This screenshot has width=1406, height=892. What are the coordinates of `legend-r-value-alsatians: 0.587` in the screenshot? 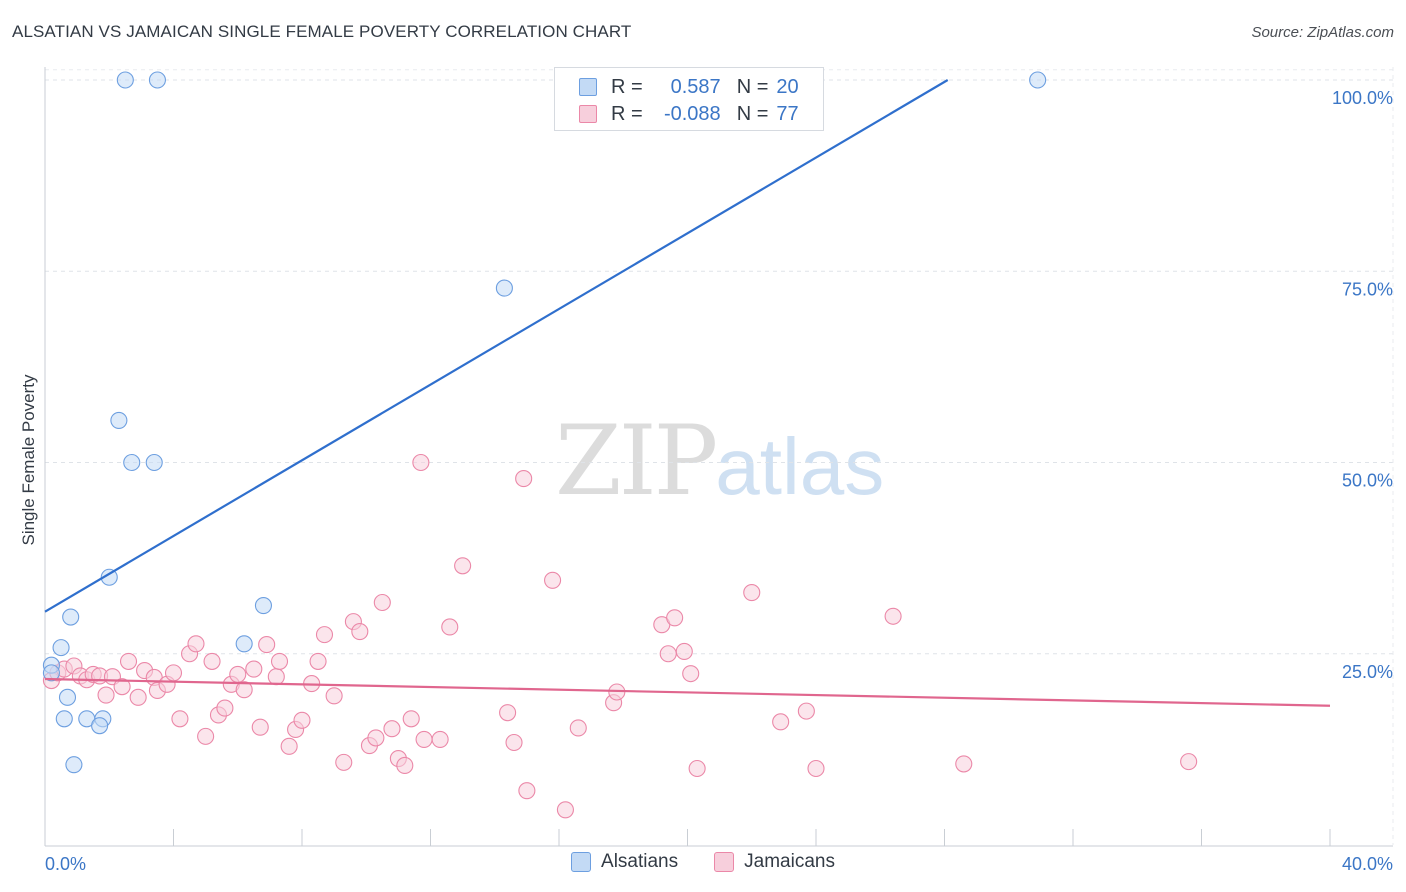 It's located at (695, 86).